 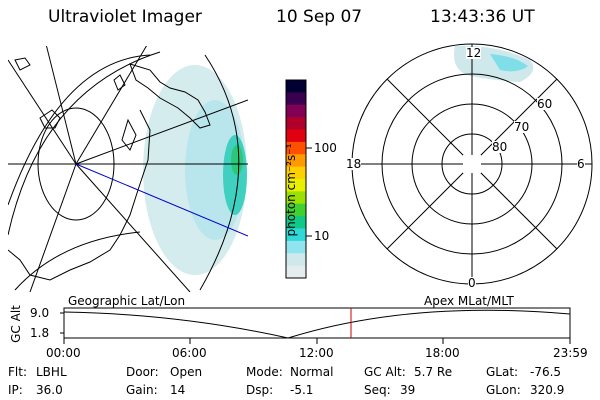 What do you see at coordinates (189, 353) in the screenshot?
I see `altitude-x-tick: 06:00` at bounding box center [189, 353].